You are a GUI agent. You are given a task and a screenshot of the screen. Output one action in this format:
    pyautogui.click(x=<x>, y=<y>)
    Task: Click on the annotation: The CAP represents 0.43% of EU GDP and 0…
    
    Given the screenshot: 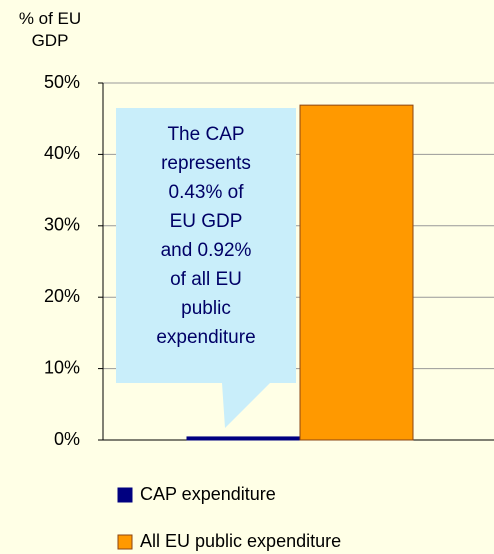 What is the action you would take?
    pyautogui.click(x=206, y=236)
    